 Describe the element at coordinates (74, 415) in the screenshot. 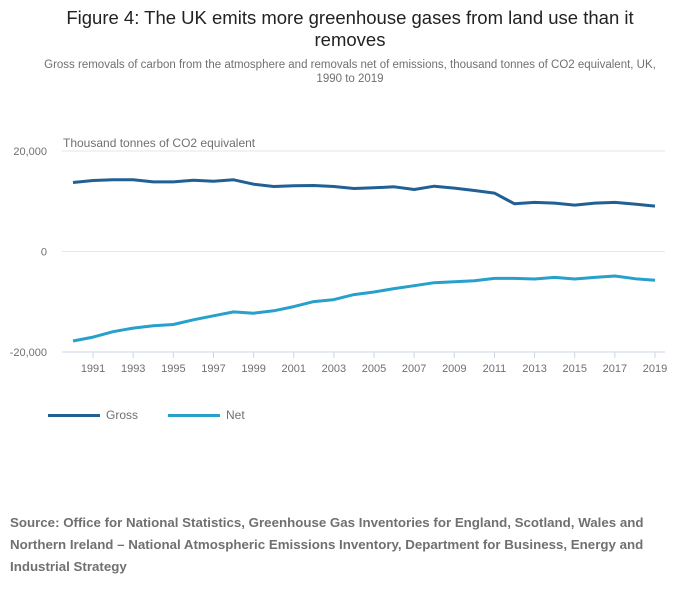

I see `legend-swatch-gross` at that location.